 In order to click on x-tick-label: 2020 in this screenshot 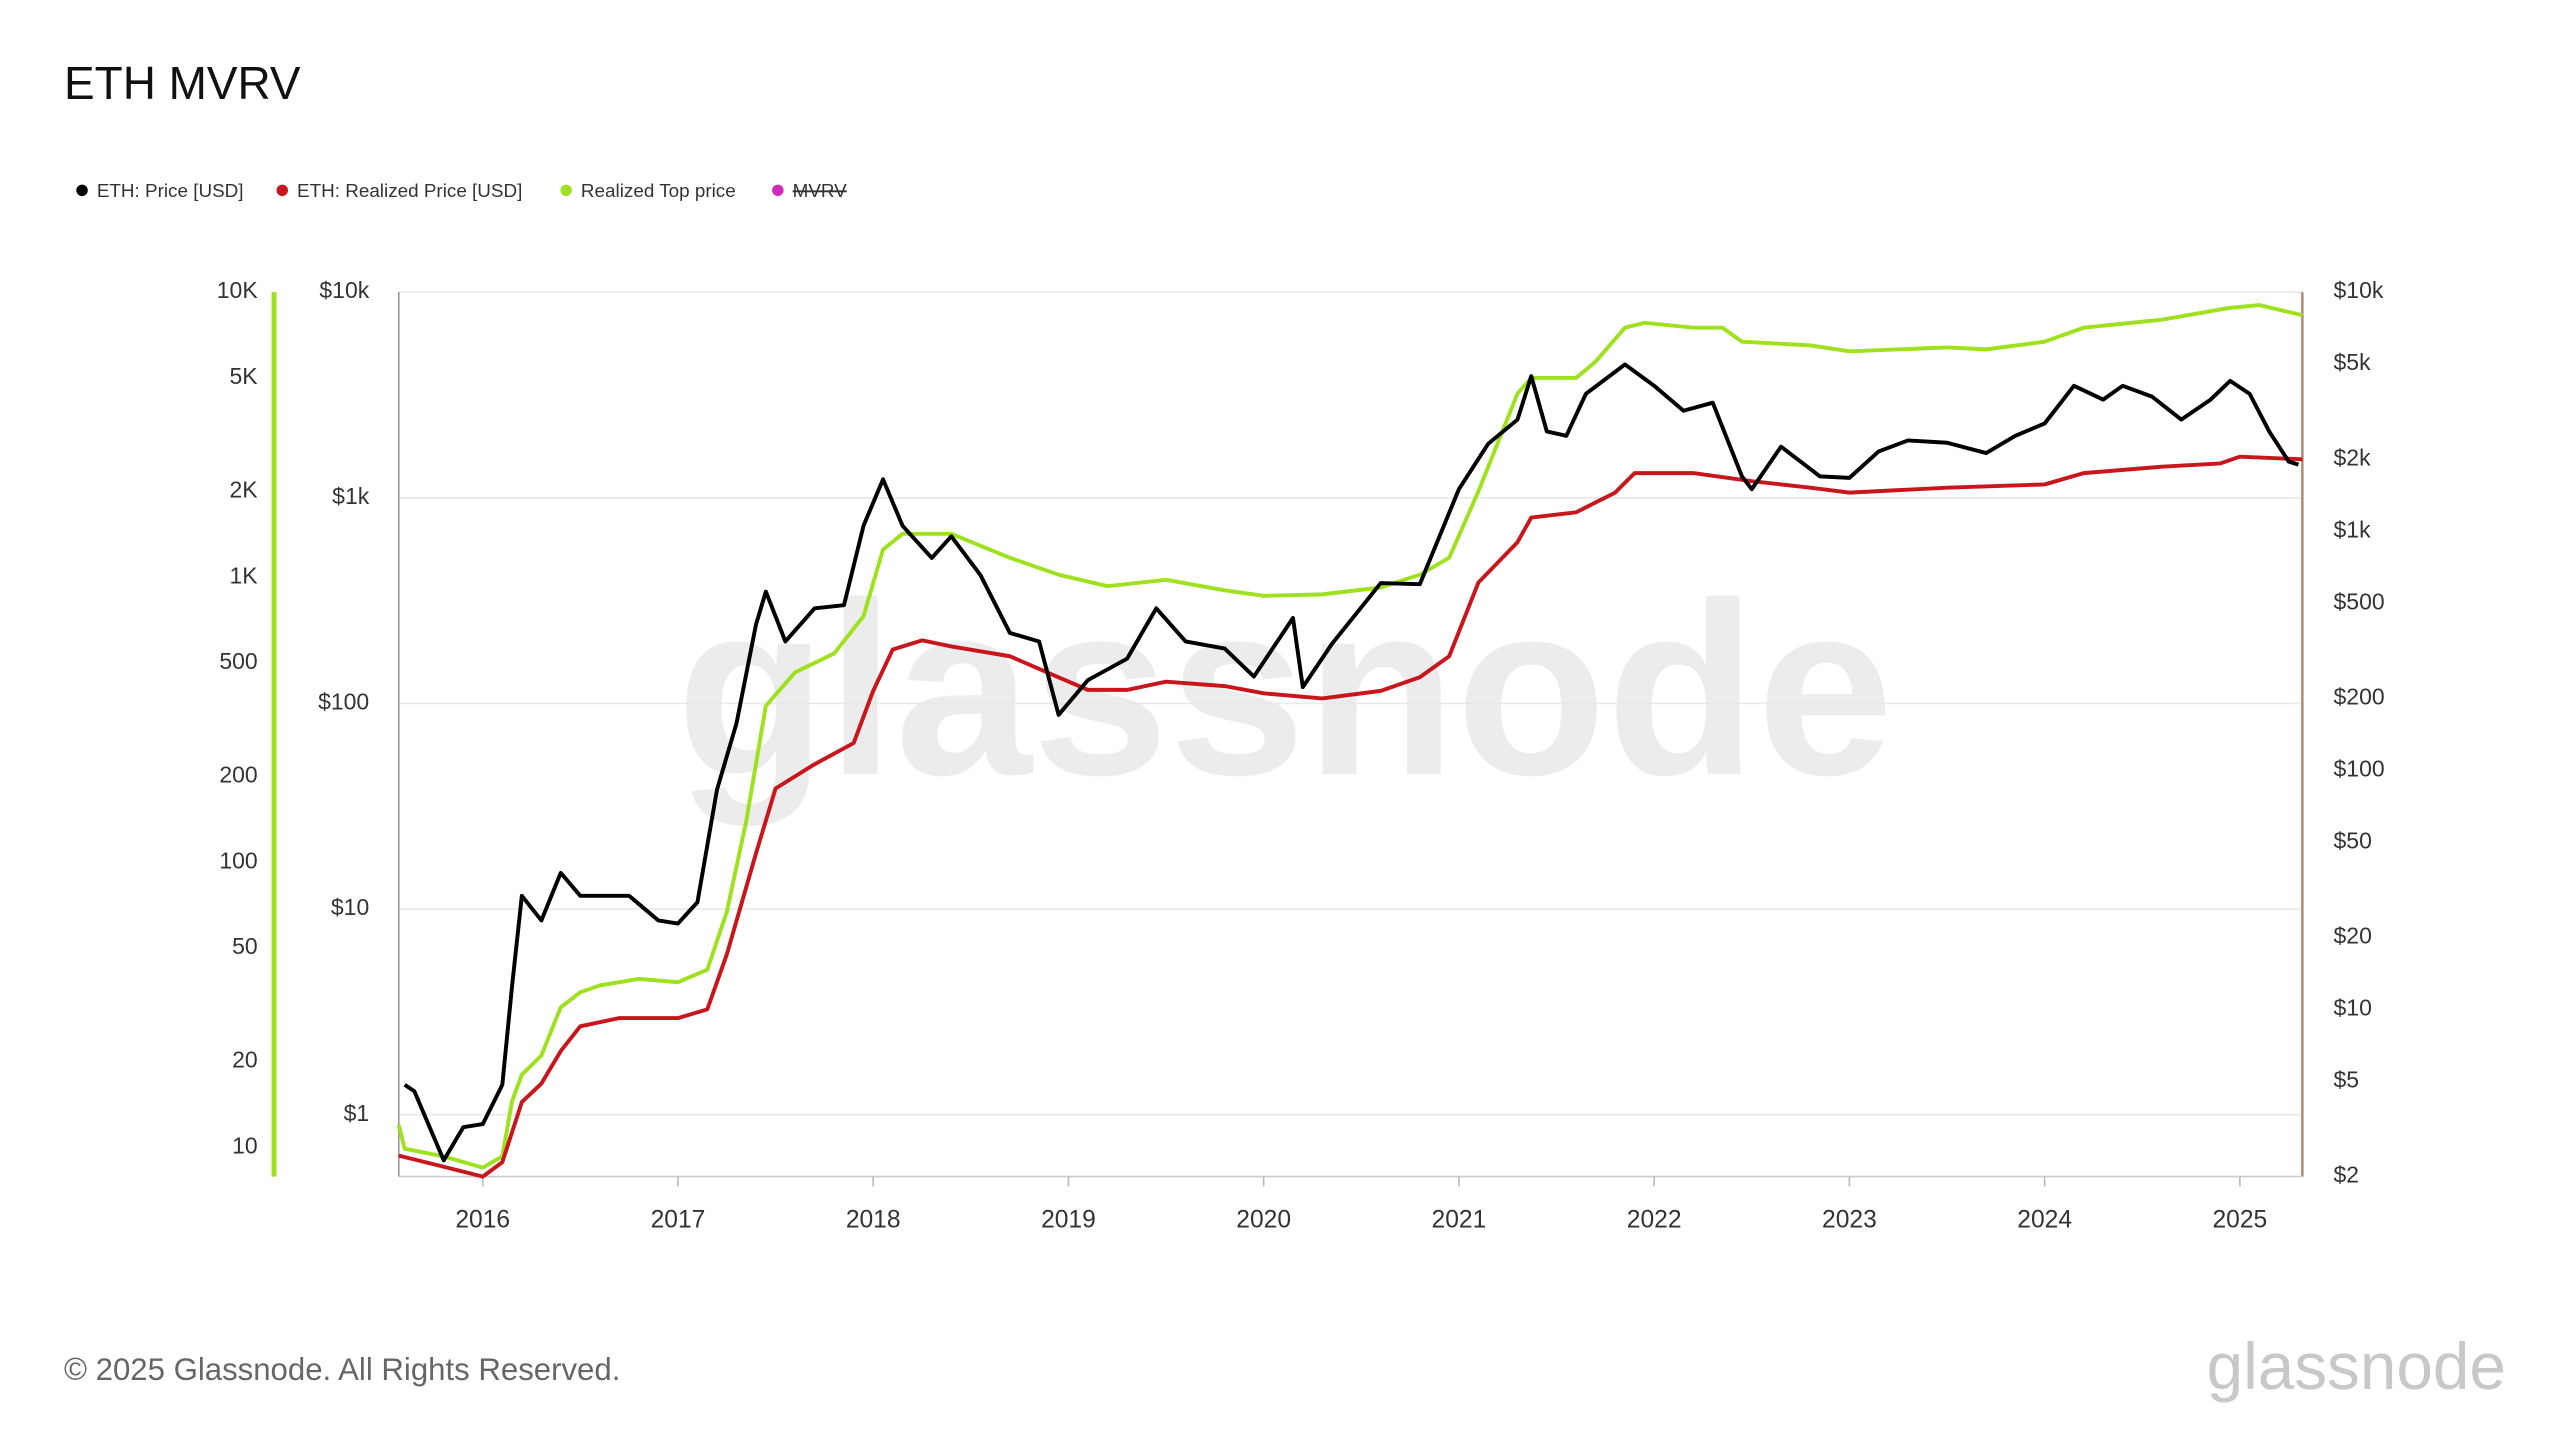, I will do `click(1263, 1219)`.